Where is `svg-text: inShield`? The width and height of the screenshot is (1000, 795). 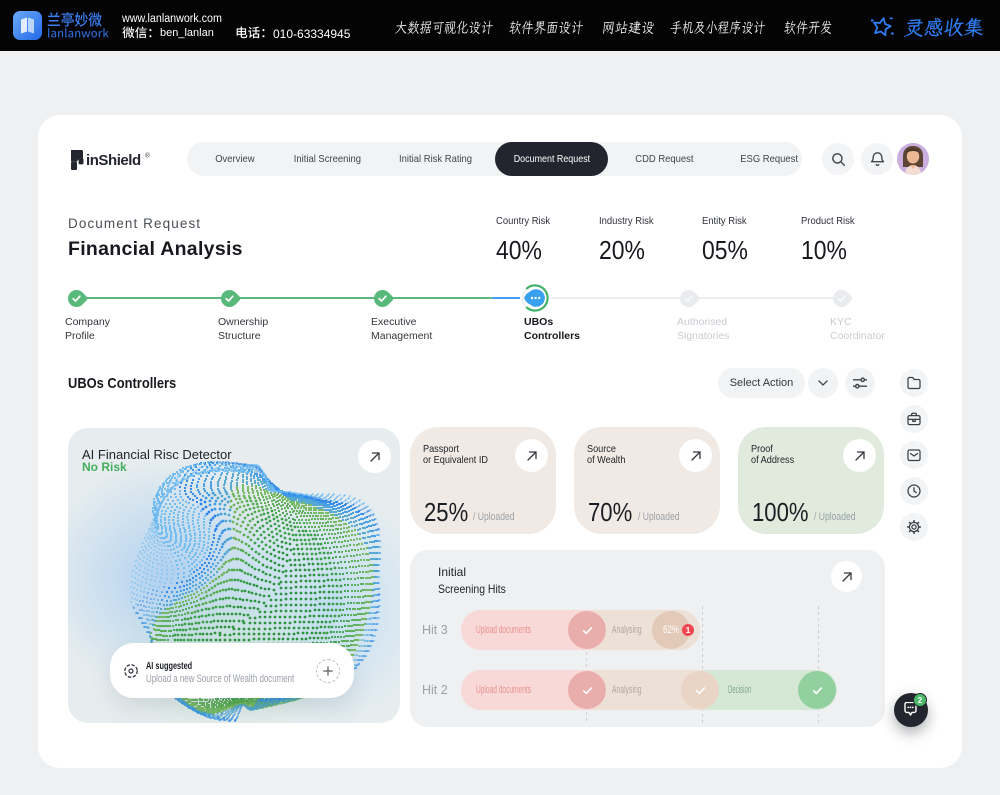 svg-text: inShield is located at coordinates (113, 160).